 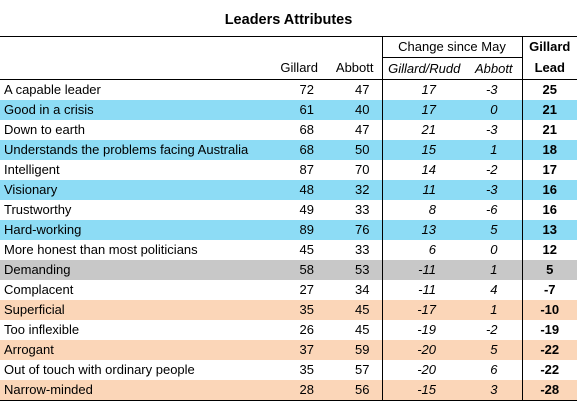 I want to click on gillard-lead-header-line1: Gillard, so click(x=549, y=47).